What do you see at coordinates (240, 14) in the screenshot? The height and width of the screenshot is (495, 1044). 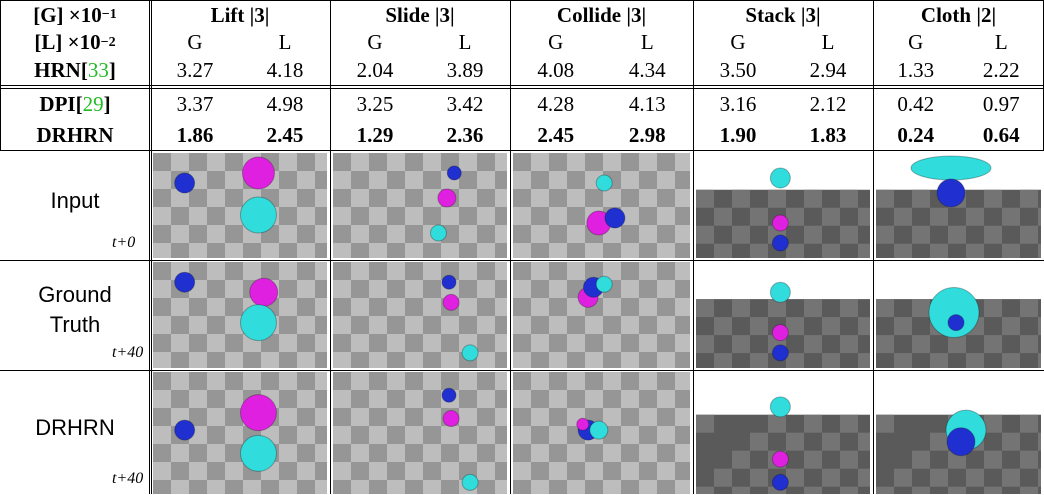 I see `task-header: Lift |3|` at bounding box center [240, 14].